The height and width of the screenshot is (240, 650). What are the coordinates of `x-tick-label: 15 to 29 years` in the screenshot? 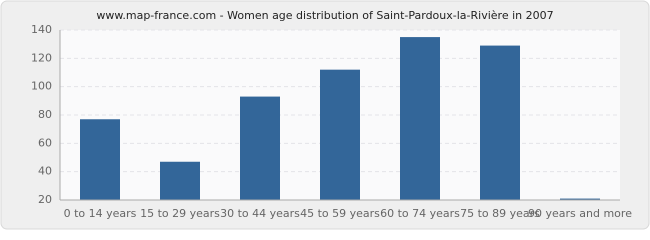 It's located at (180, 213).